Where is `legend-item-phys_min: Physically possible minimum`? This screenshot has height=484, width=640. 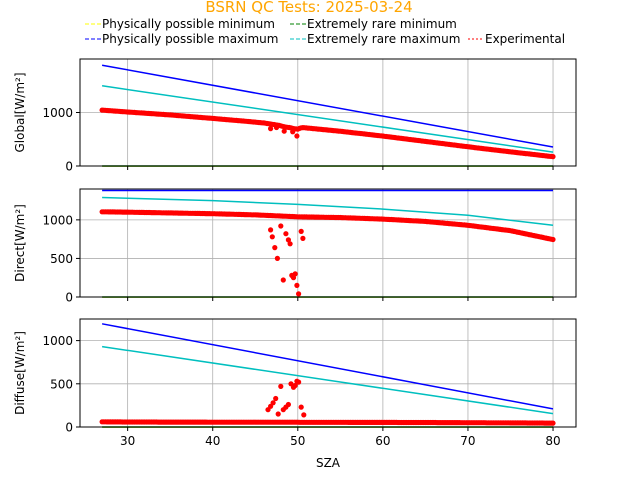 legend-item-phys_min: Physically possible minimum is located at coordinates (180, 24).